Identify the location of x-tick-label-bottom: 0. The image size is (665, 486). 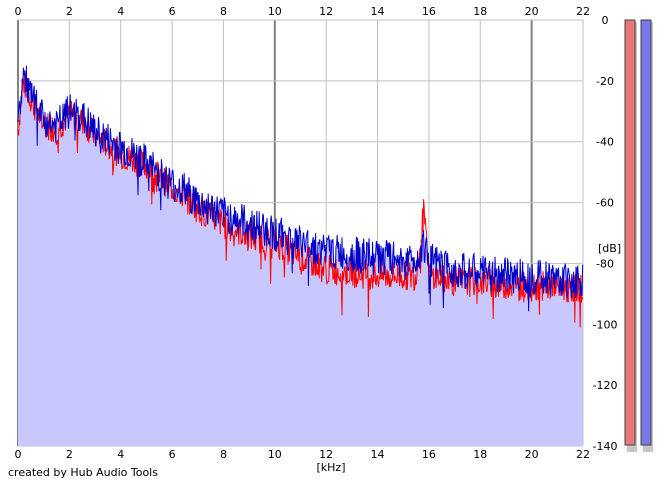
(18, 454).